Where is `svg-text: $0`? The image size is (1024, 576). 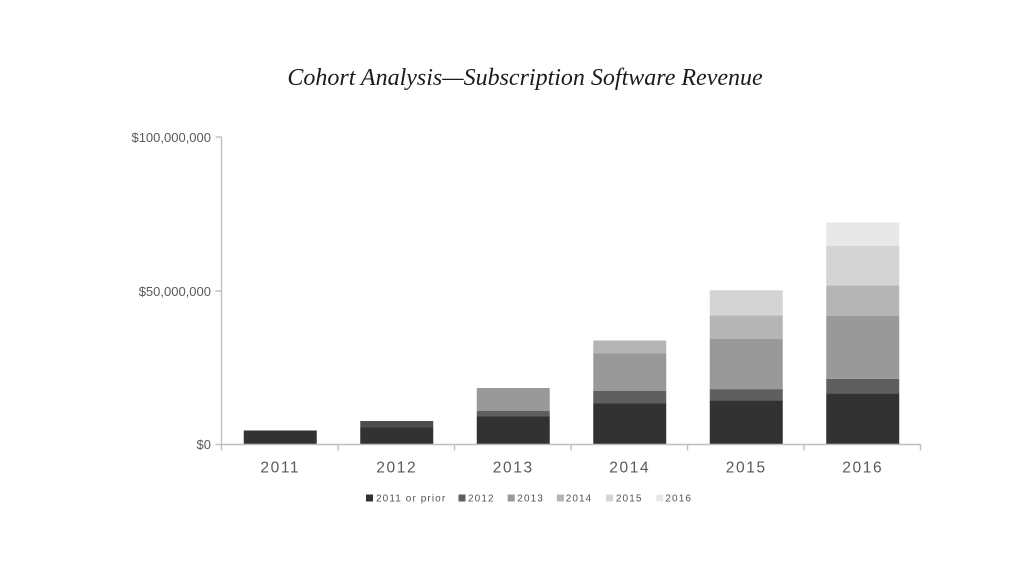
svg-text: $0 is located at coordinates (204, 444).